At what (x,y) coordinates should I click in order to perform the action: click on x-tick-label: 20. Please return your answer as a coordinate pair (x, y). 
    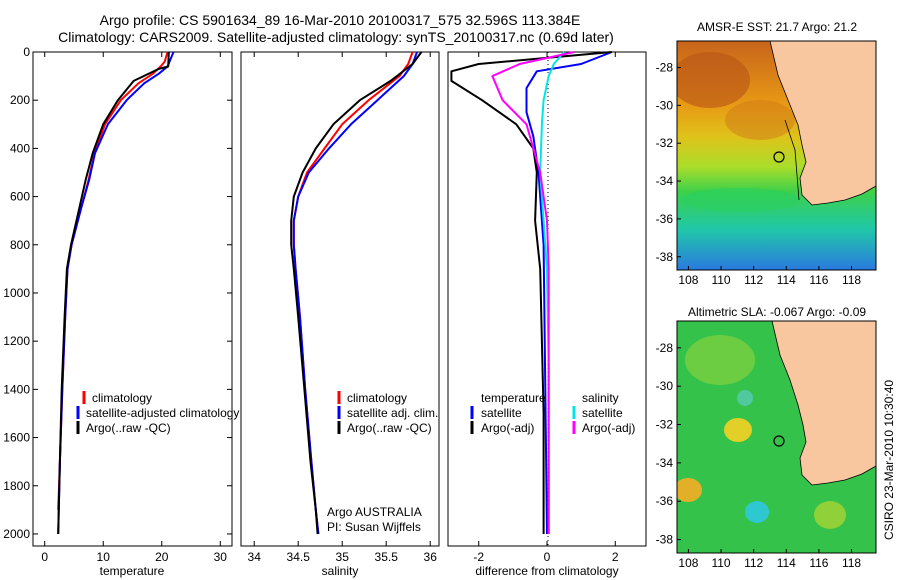
    Looking at the image, I should click on (162, 557).